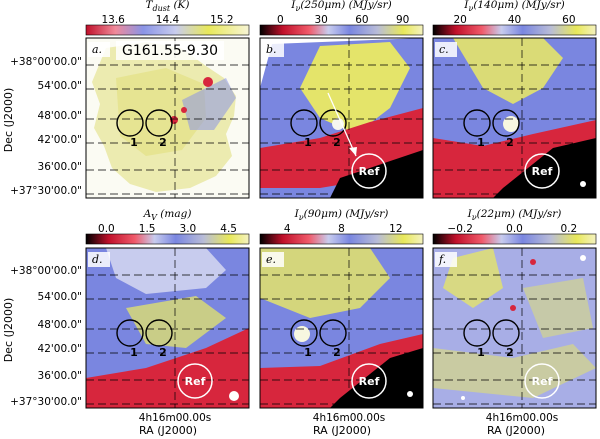 The height and width of the screenshot is (439, 600). Describe the element at coordinates (208, 82) in the screenshot. I see `cold-core` at that location.